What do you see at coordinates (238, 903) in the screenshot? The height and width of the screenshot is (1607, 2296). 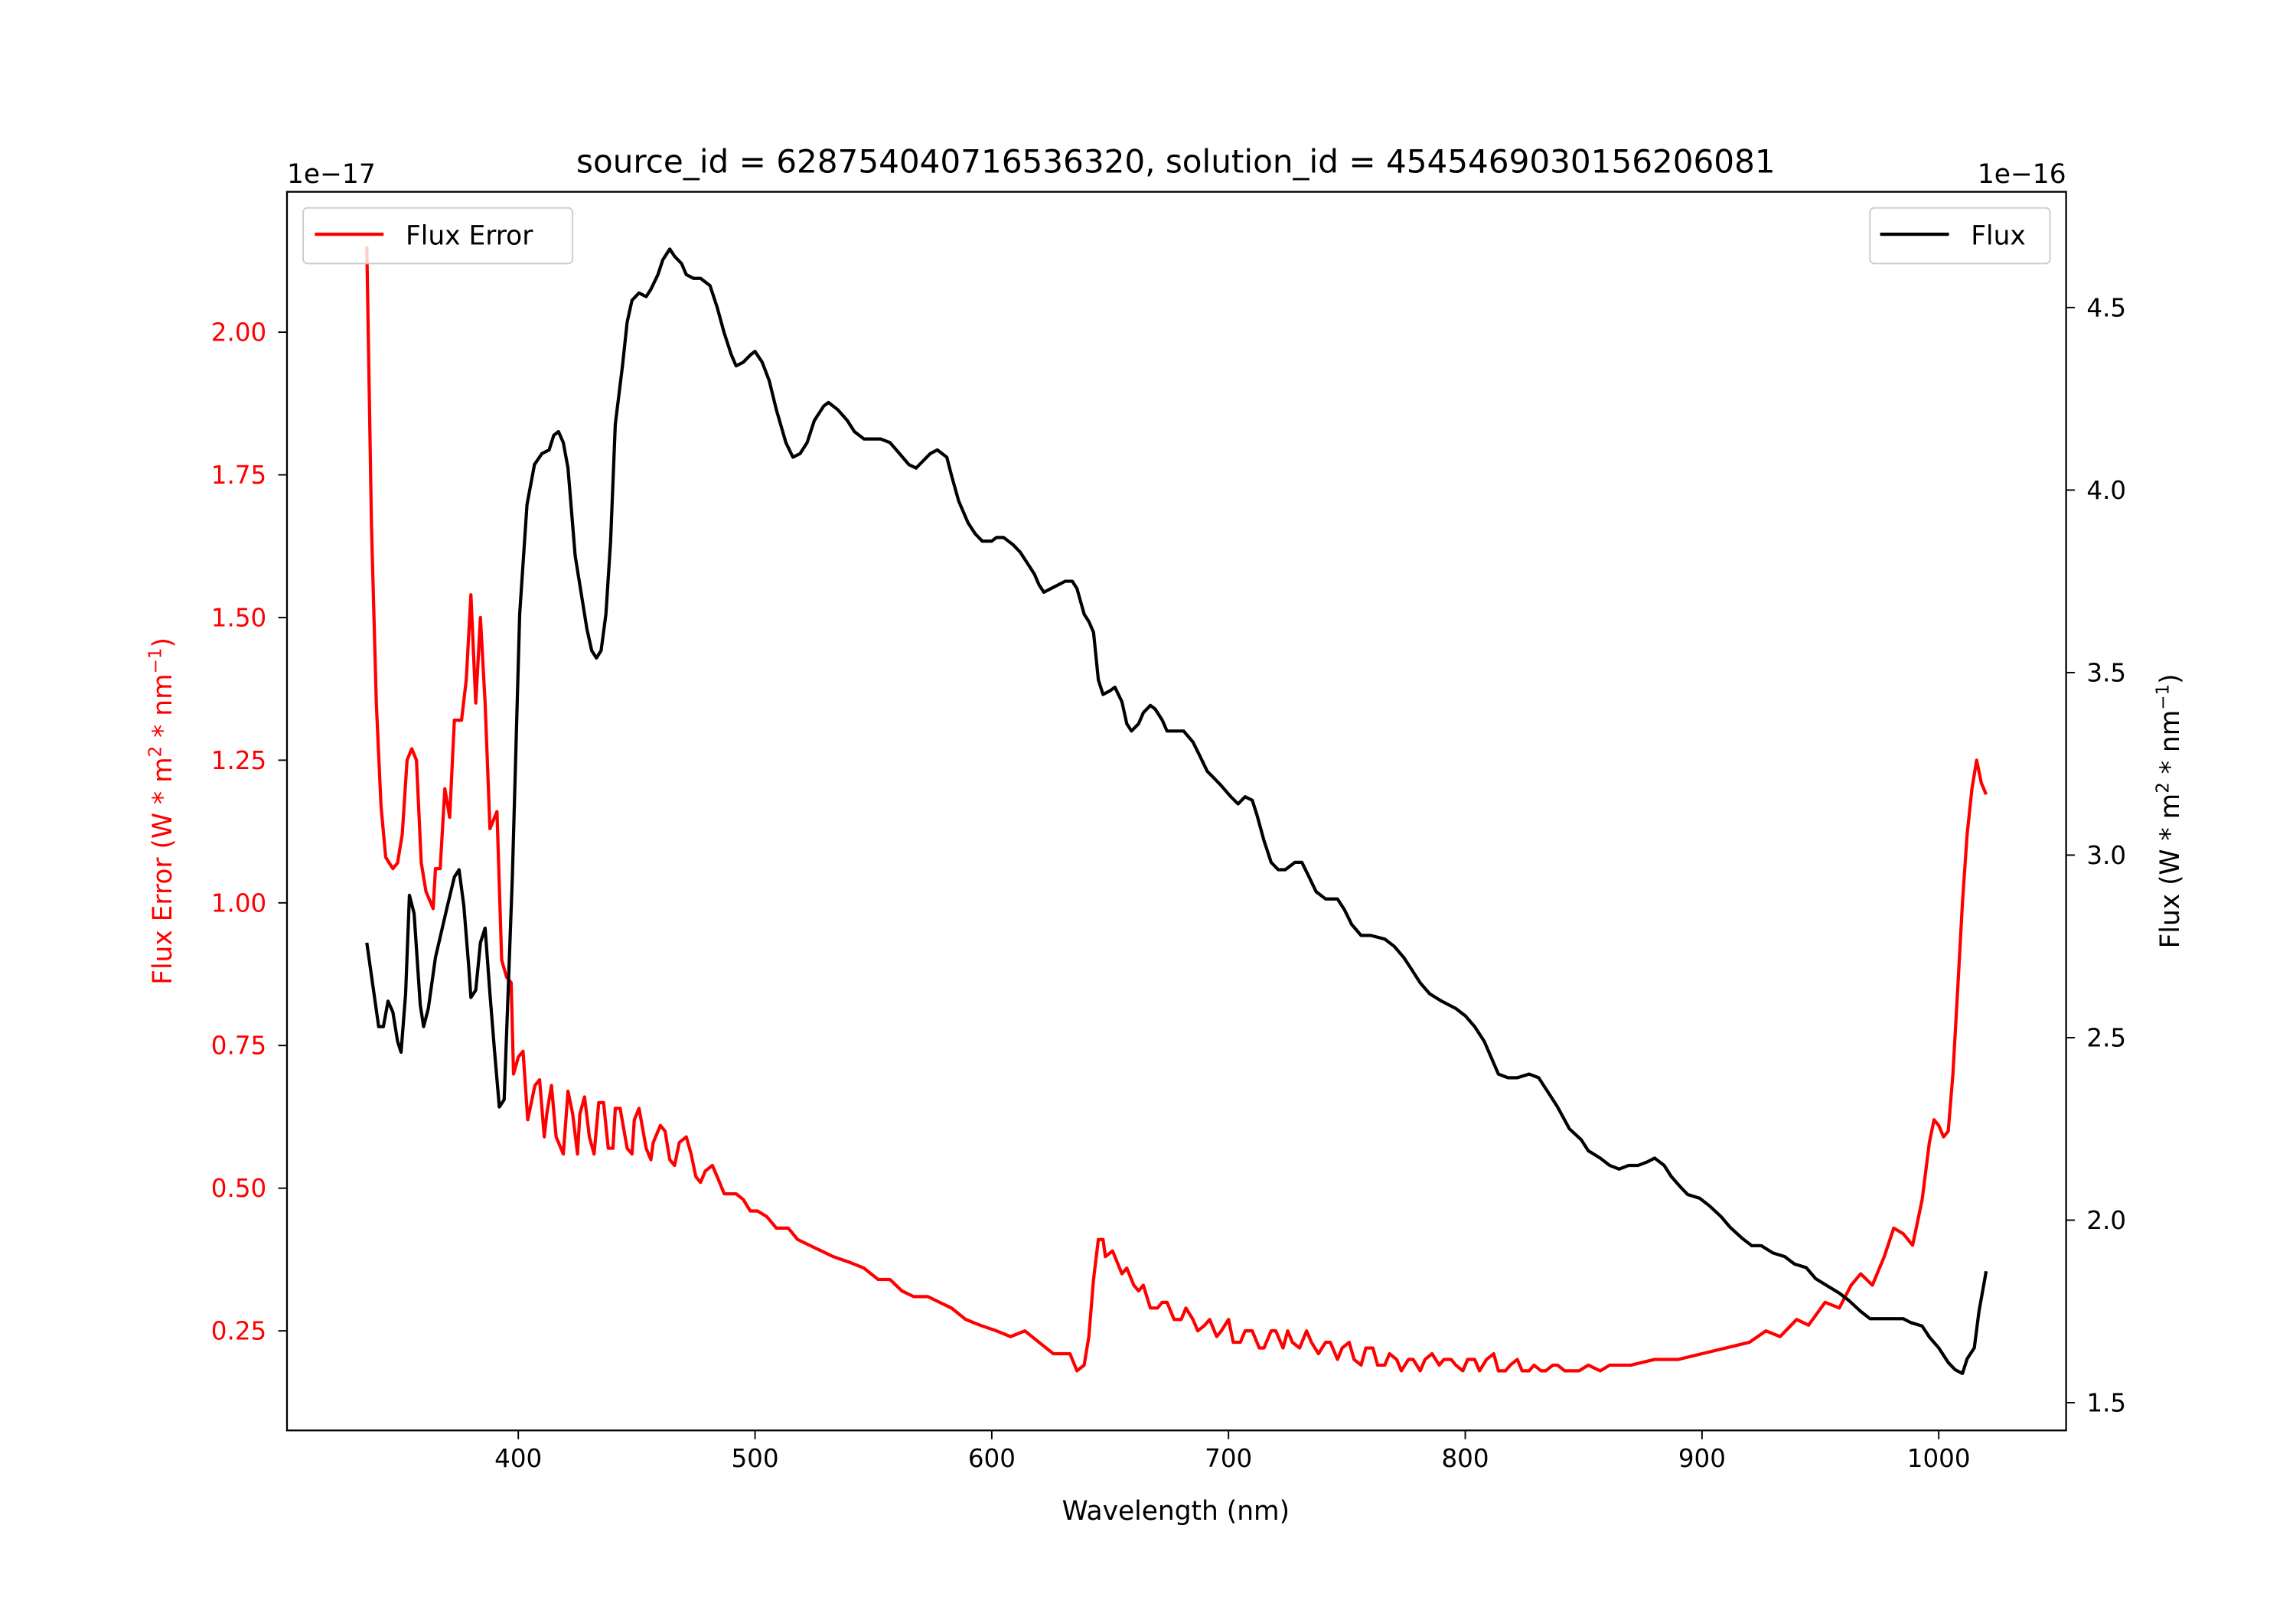 I see `left-y-tick-label: 1.00` at bounding box center [238, 903].